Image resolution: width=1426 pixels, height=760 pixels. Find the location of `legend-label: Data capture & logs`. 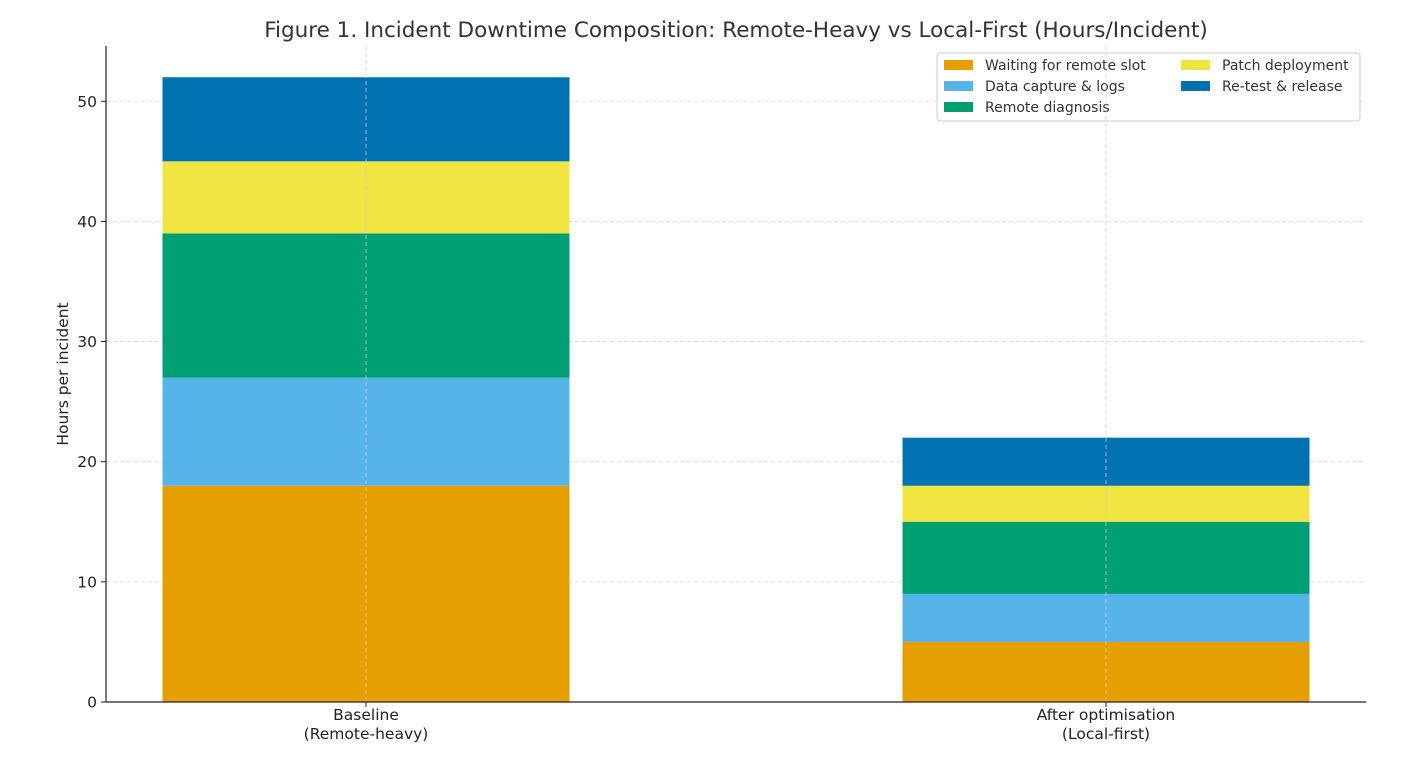

legend-label: Data capture & logs is located at coordinates (1055, 87).